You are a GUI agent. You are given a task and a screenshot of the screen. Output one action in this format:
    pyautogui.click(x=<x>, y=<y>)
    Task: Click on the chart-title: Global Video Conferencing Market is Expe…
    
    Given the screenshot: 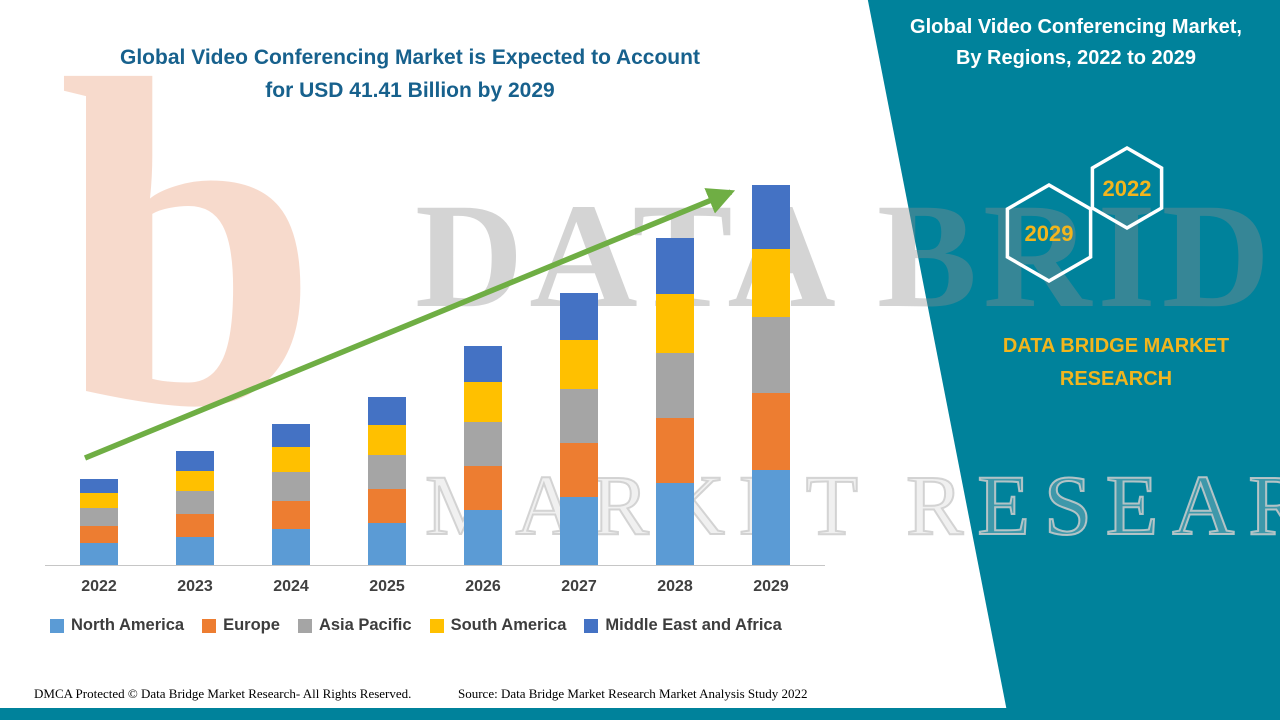 What is the action you would take?
    pyautogui.click(x=410, y=74)
    